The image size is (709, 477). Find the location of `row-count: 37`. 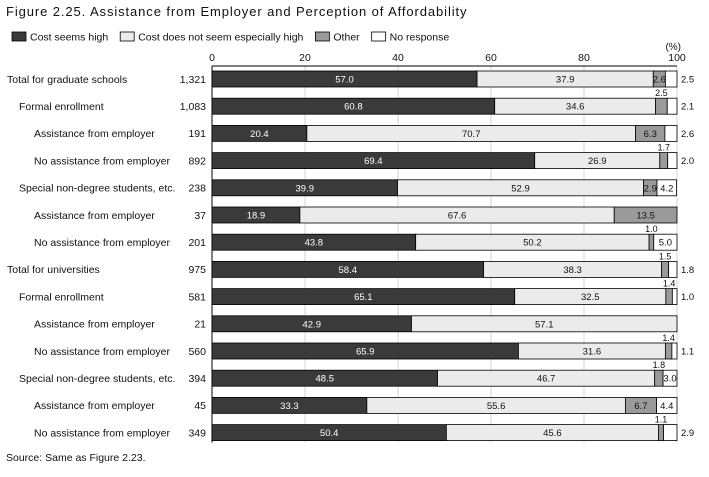

row-count: 37 is located at coordinates (200, 216).